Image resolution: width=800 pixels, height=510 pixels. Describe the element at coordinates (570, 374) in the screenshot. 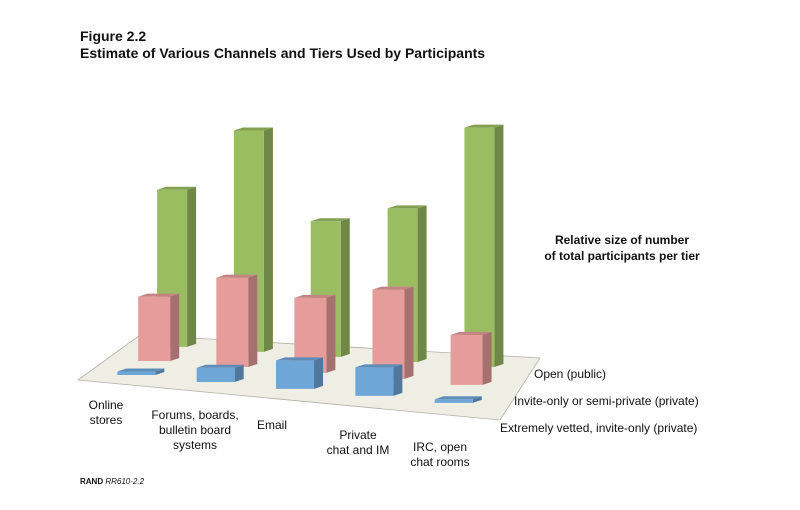

I see `tier-label-2: Open (public)` at that location.